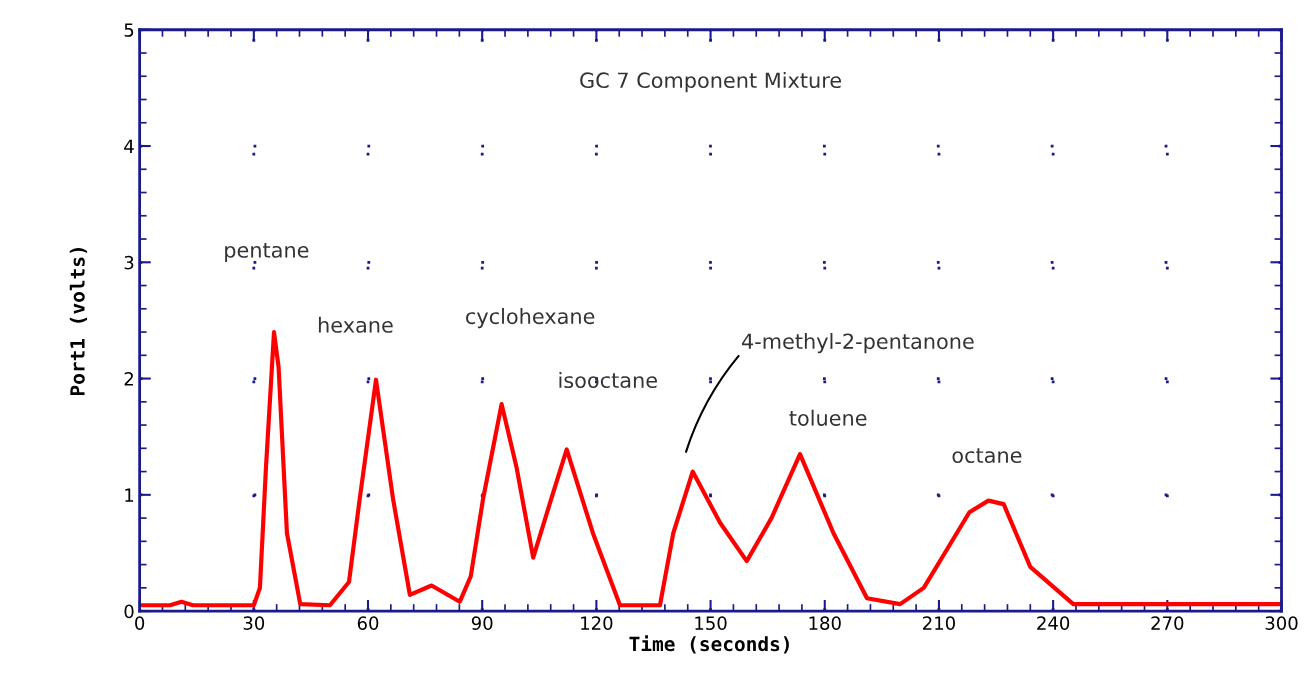 This screenshot has width=1305, height=676. What do you see at coordinates (254, 623) in the screenshot?
I see `x-tick-label: 30` at bounding box center [254, 623].